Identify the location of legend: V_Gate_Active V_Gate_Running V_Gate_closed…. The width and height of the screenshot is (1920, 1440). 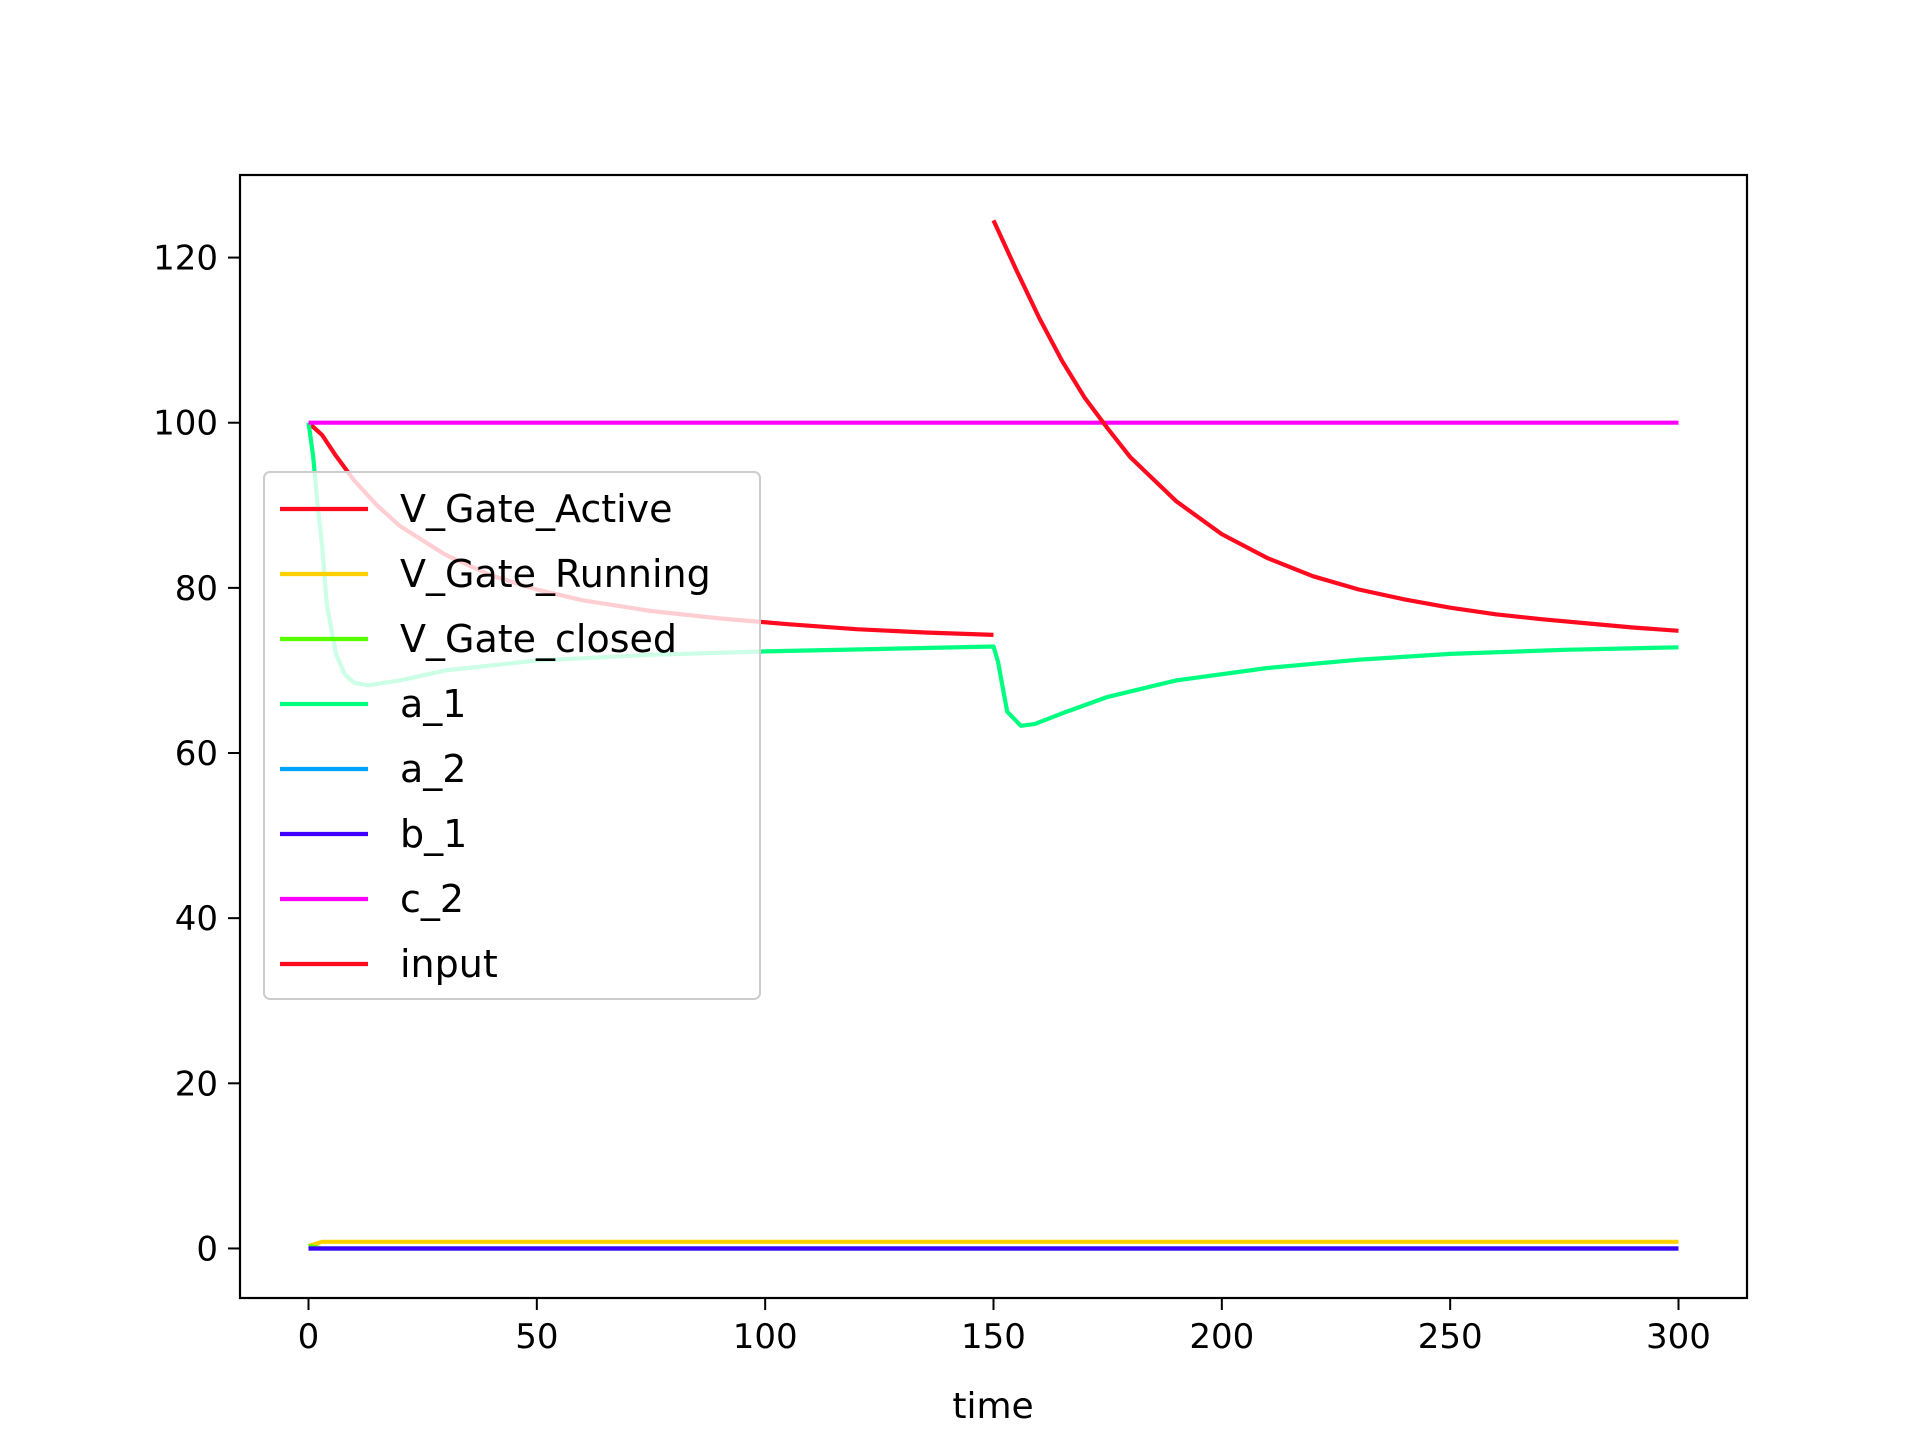
(512, 735).